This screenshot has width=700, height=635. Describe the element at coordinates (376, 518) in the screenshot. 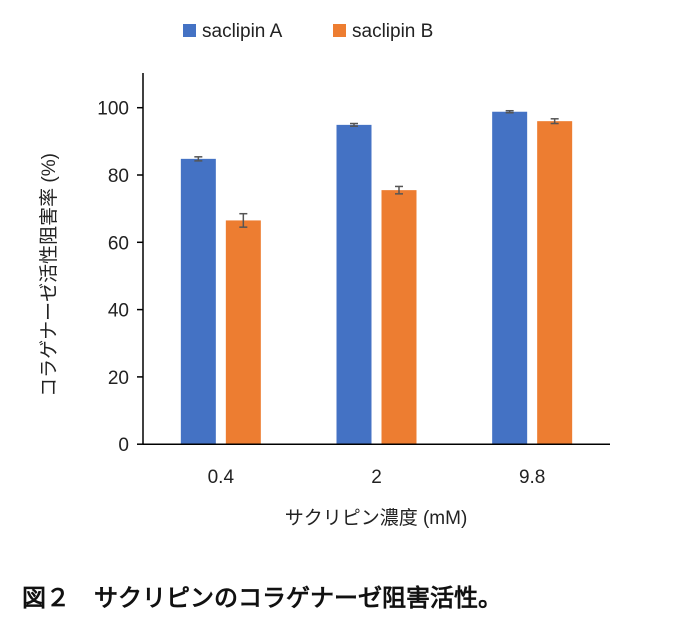

I see `x-axis-label: サクリピン濃度 (mM)` at that location.